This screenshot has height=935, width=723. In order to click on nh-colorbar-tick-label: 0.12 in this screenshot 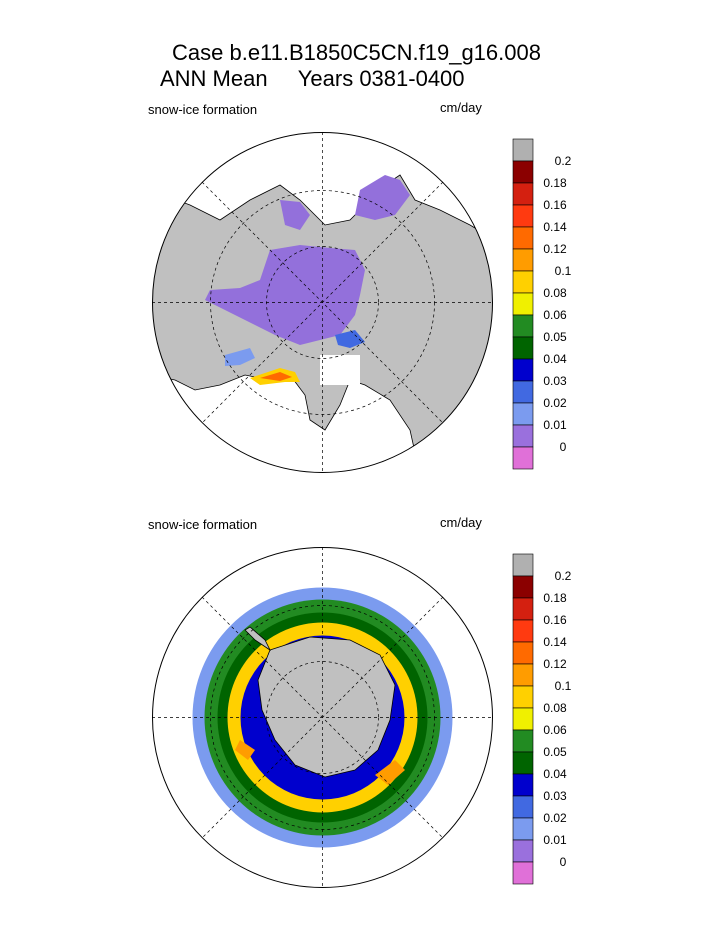, I will do `click(555, 249)`.